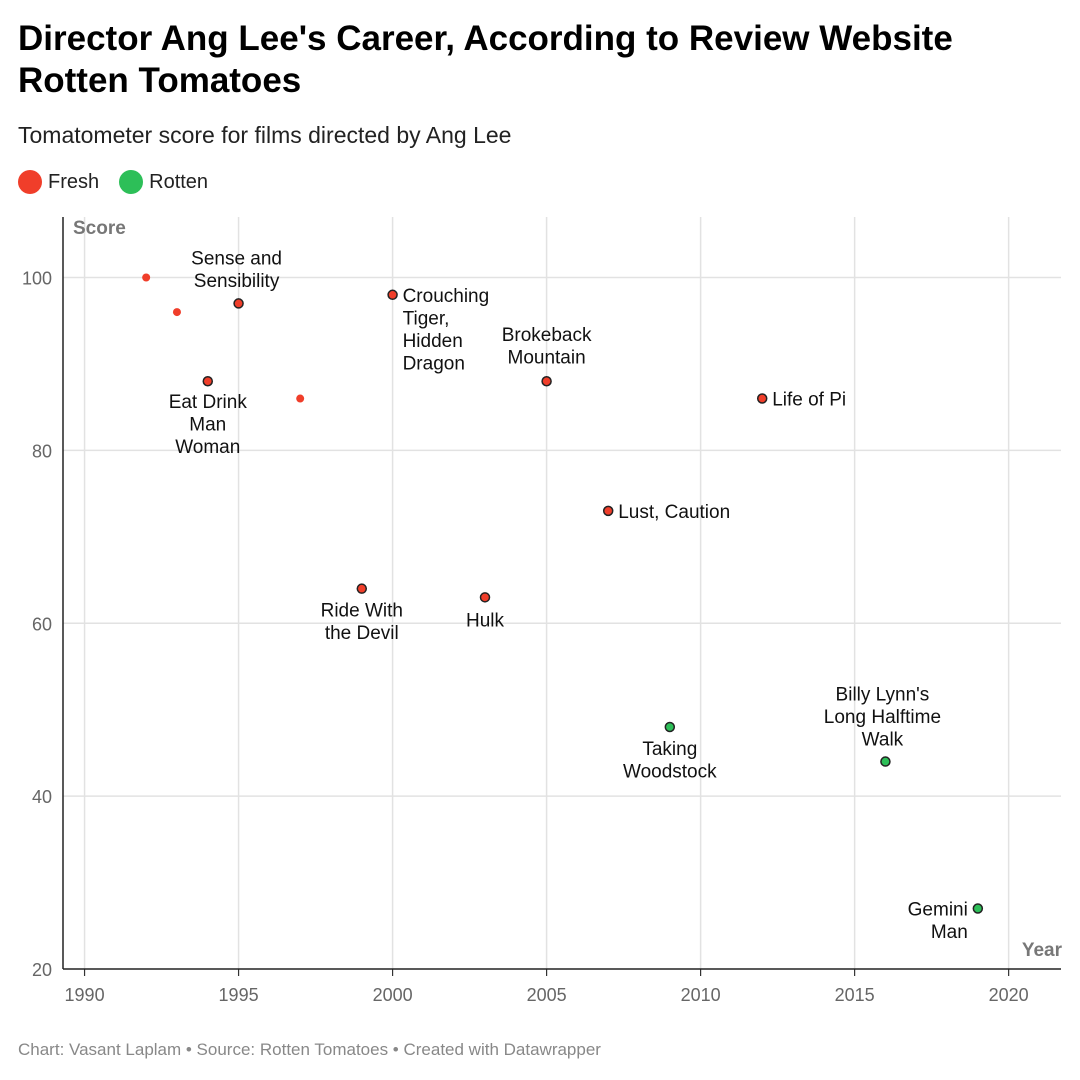 This screenshot has height=1080, width=1080. I want to click on point-label-line: the Devil, so click(362, 633).